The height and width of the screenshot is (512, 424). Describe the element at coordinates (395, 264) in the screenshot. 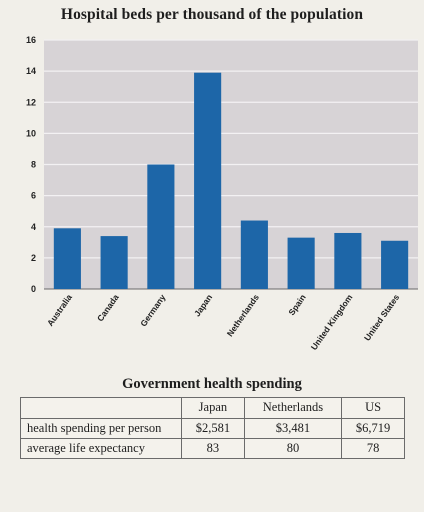

I see `bar-united-states` at that location.